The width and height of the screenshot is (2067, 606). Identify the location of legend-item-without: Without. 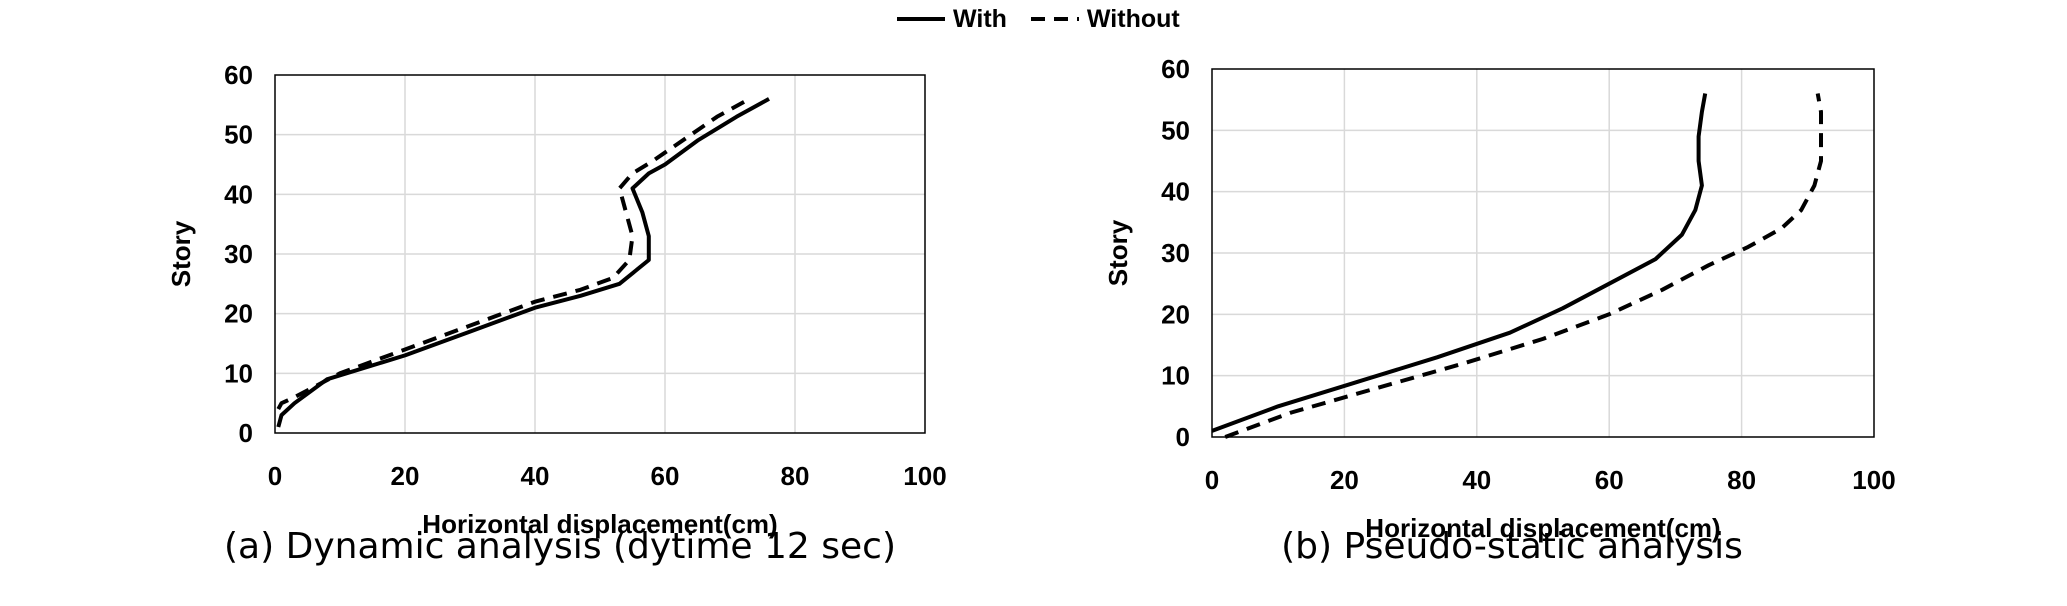
(1104, 19).